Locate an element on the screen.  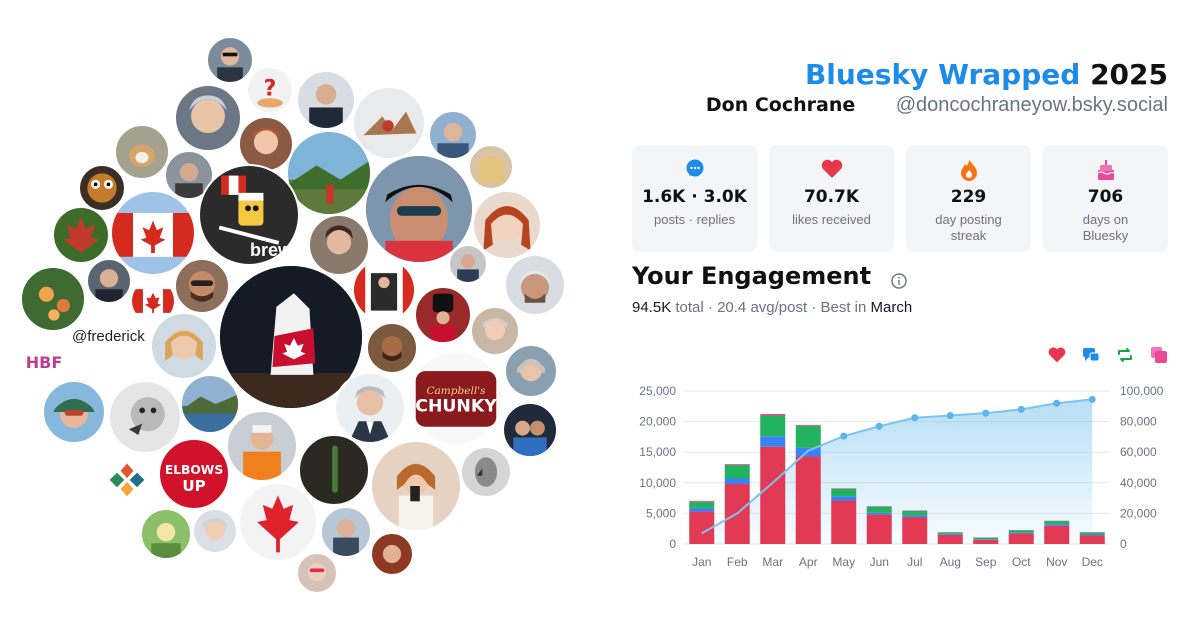
repost-icon is located at coordinates (1125, 355).